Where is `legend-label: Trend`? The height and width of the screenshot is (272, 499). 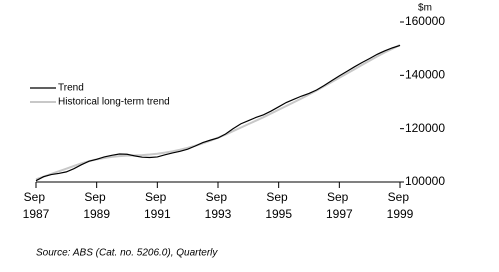
legend-label: Trend is located at coordinates (71, 88).